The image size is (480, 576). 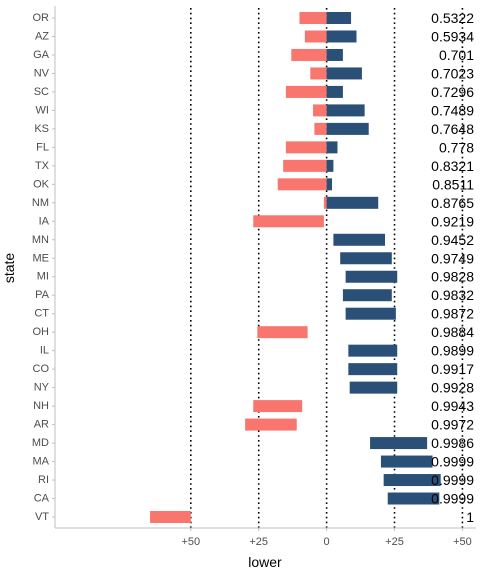 I want to click on probability-label: 0.8321, so click(x=452, y=166).